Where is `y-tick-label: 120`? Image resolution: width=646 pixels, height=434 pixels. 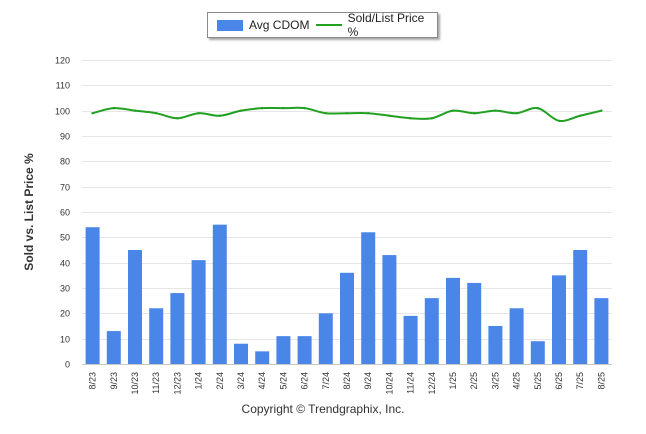
y-tick-label: 120 is located at coordinates (62, 61).